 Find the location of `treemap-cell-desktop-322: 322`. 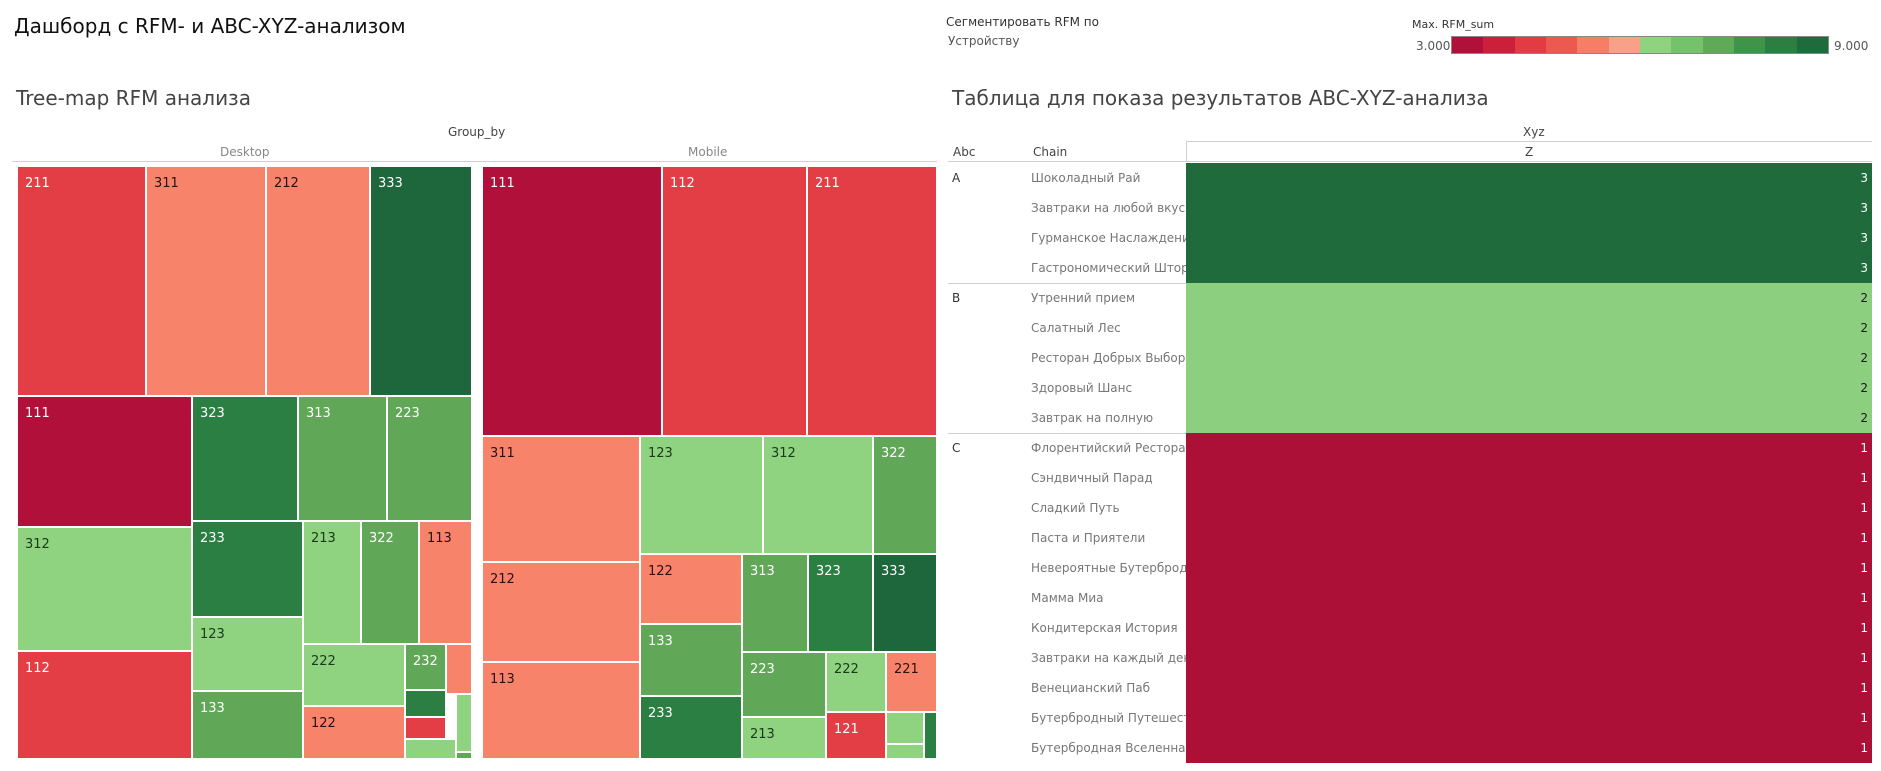

treemap-cell-desktop-322: 322 is located at coordinates (390, 582).